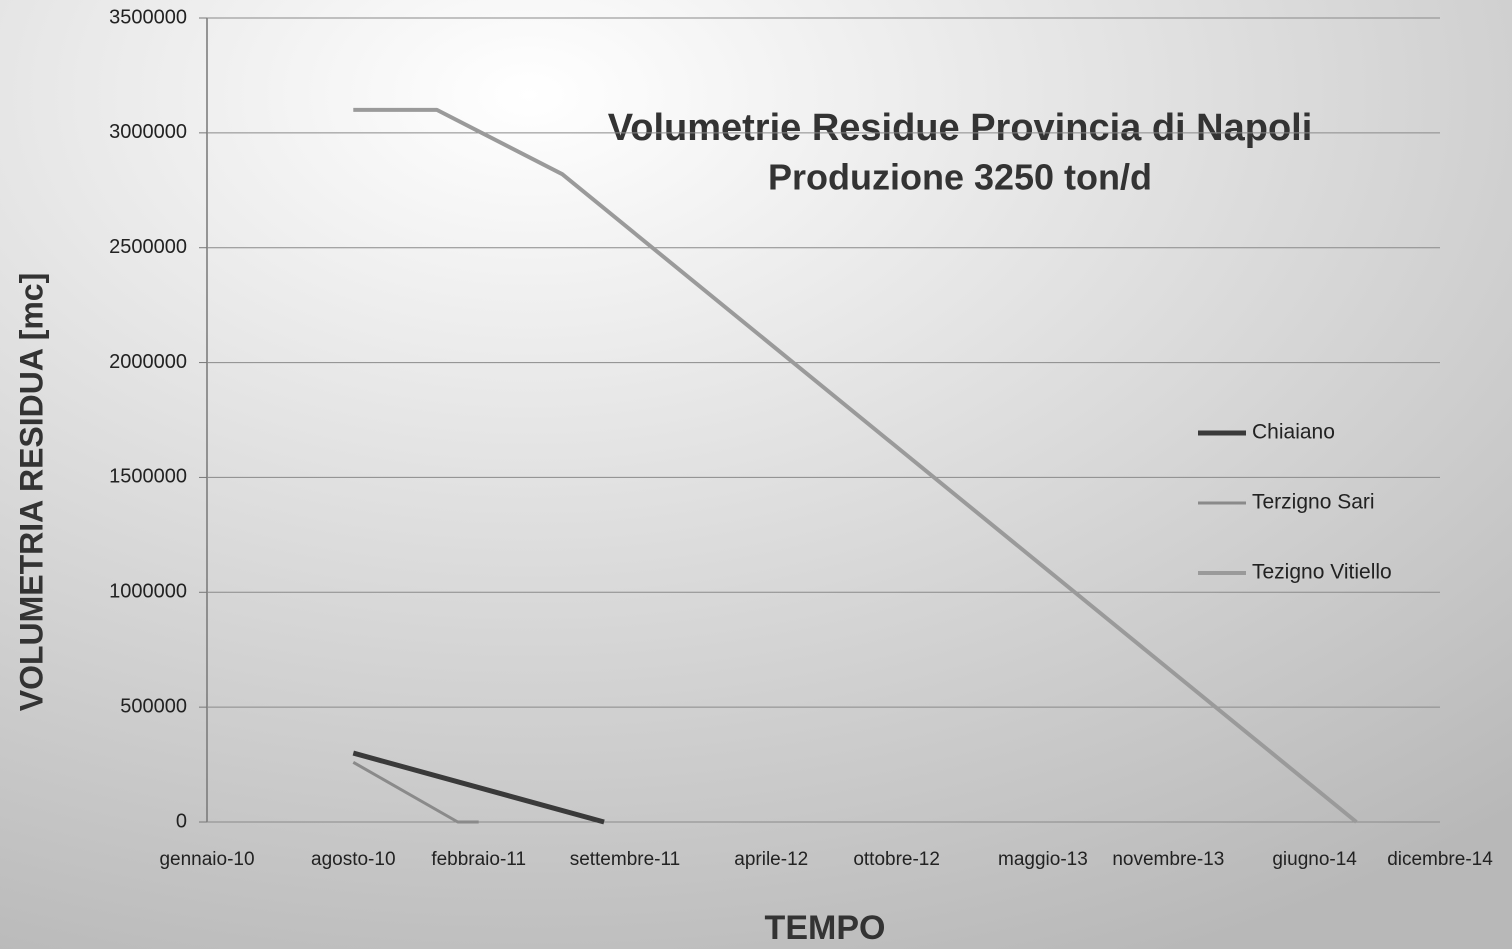  What do you see at coordinates (1043, 859) in the screenshot?
I see `x-tick-label: maggio-13` at bounding box center [1043, 859].